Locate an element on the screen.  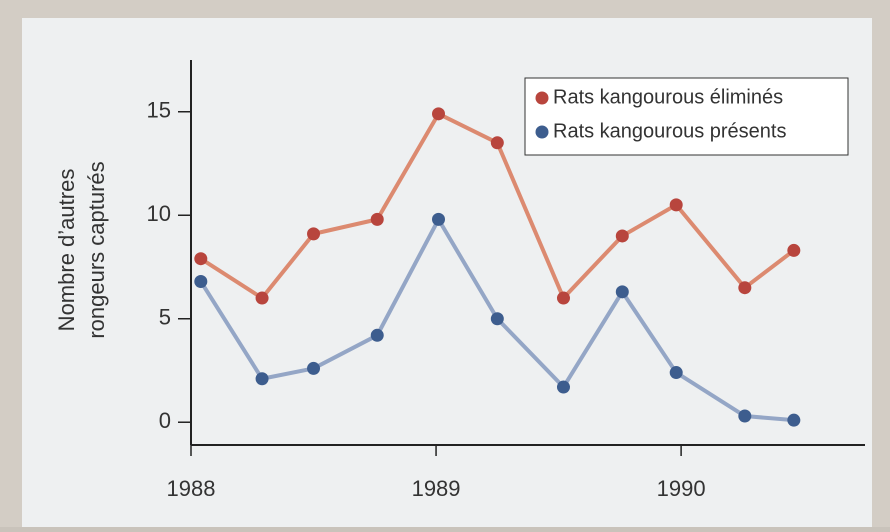
legend-box is located at coordinates (686, 116).